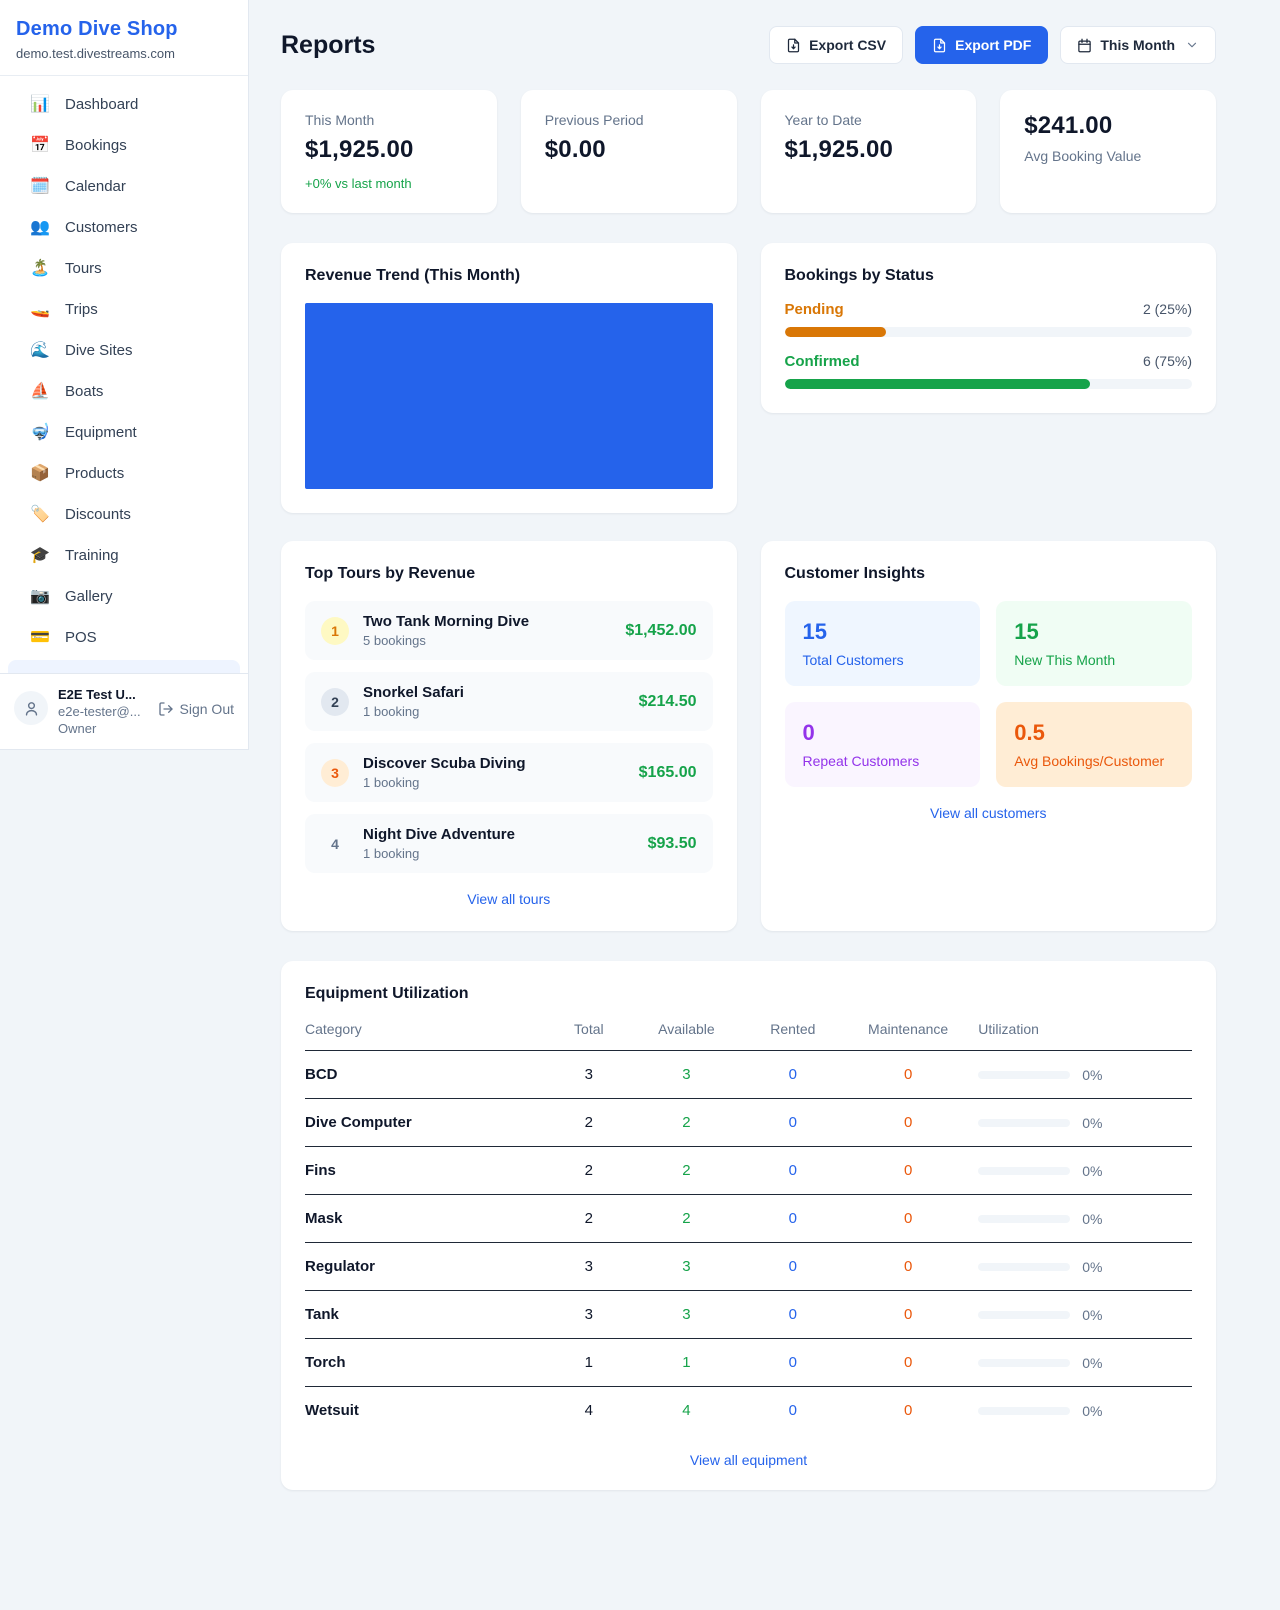 Image resolution: width=1280 pixels, height=1610 pixels. What do you see at coordinates (988, 813) in the screenshot?
I see `view-all-customers-link: View all customers` at bounding box center [988, 813].